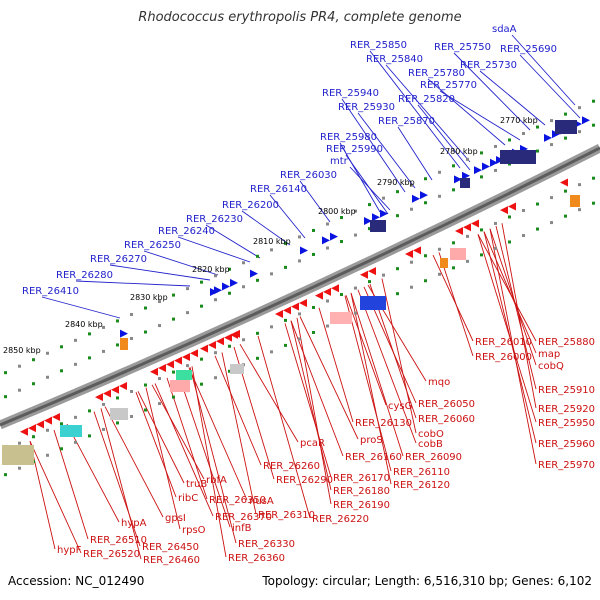  What do you see at coordinates (69, 550) in the screenshot?
I see `reverse-gene-label: hypF` at bounding box center [69, 550].